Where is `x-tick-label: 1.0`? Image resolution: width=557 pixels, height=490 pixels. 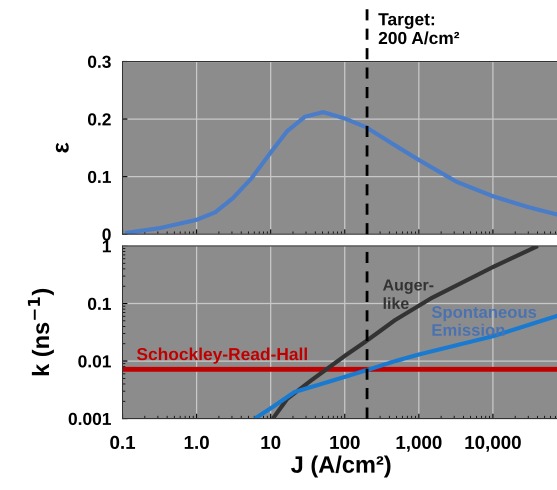 x-tick-label: 1.0 is located at coordinates (196, 443).